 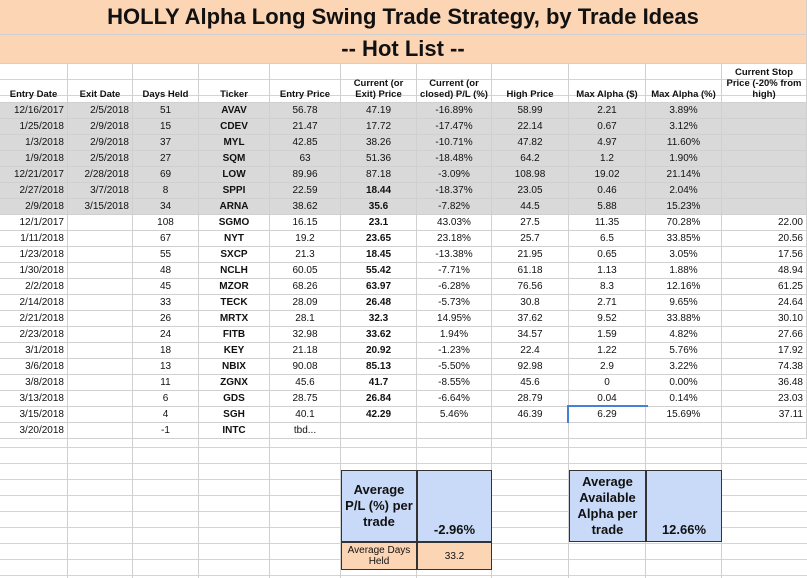 What do you see at coordinates (530, 303) in the screenshot?
I see `cell: 30.8` at bounding box center [530, 303].